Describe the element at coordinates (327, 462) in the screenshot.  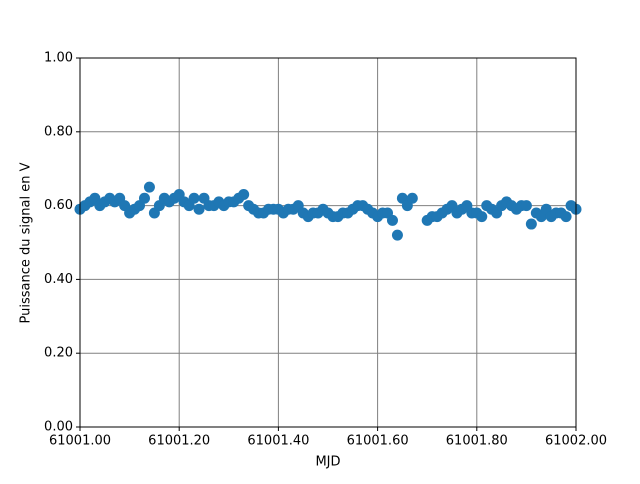
I see `x-axis-label: MJD` at that location.